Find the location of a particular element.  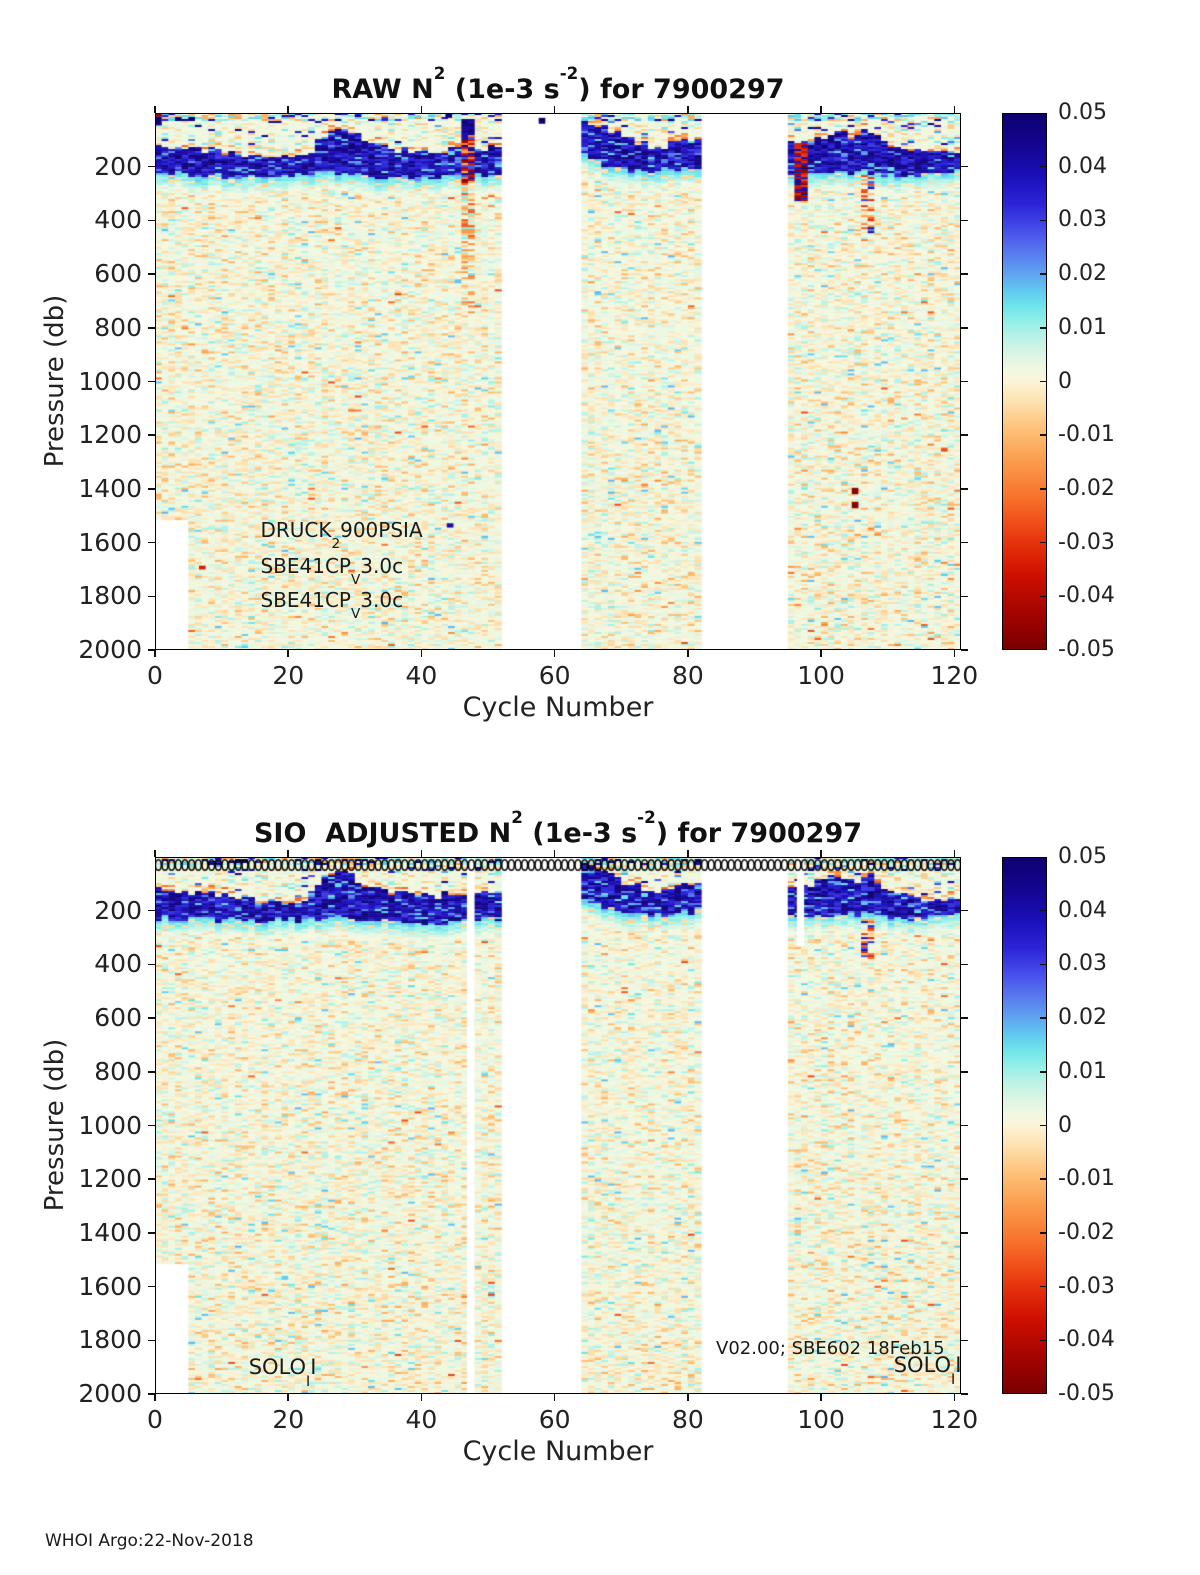

title-superscript: 2 is located at coordinates (517, 816).